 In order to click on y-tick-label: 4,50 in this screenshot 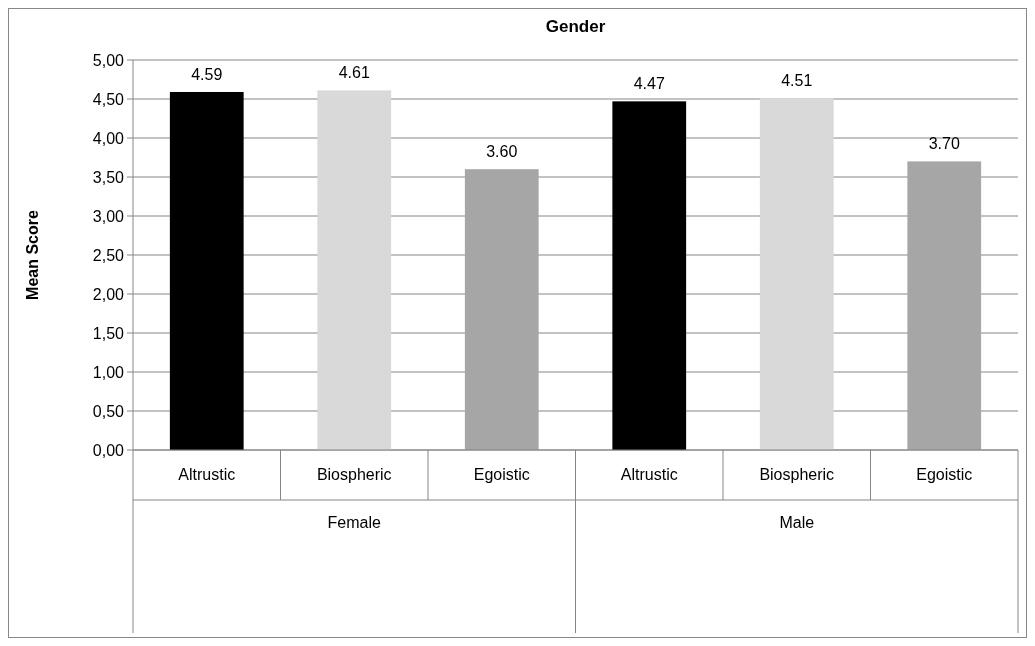, I will do `click(108, 99)`.